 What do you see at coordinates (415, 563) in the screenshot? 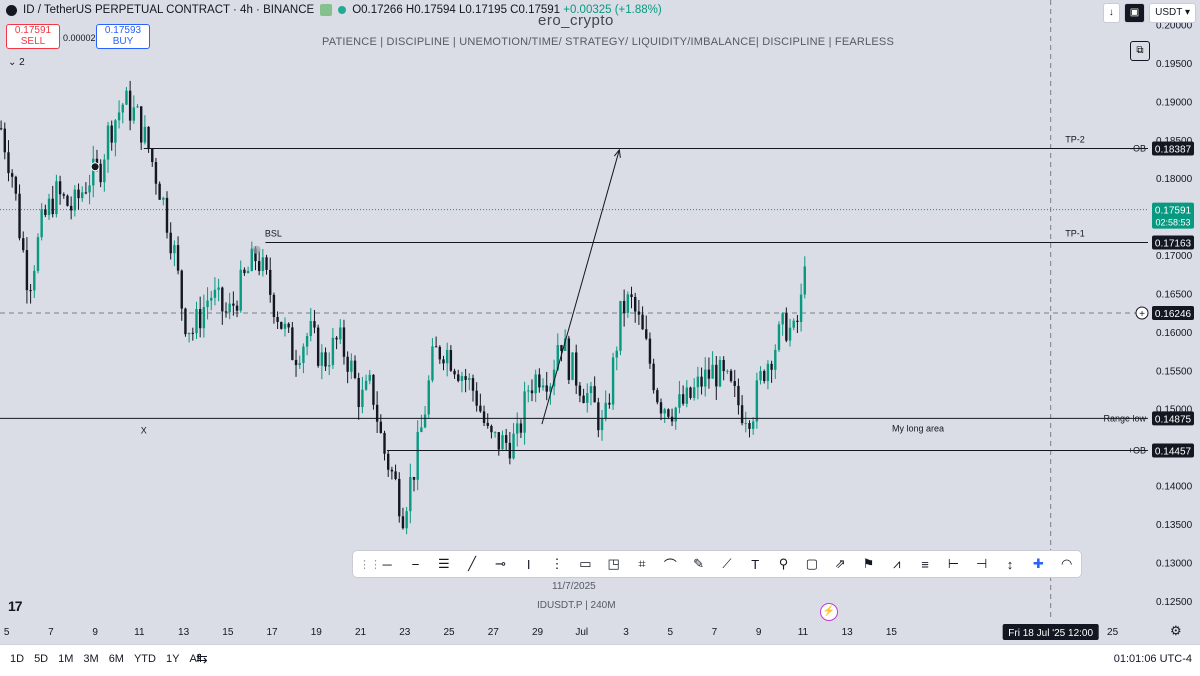
I see `drawing-tool-2-icon: ⎯` at bounding box center [415, 563].